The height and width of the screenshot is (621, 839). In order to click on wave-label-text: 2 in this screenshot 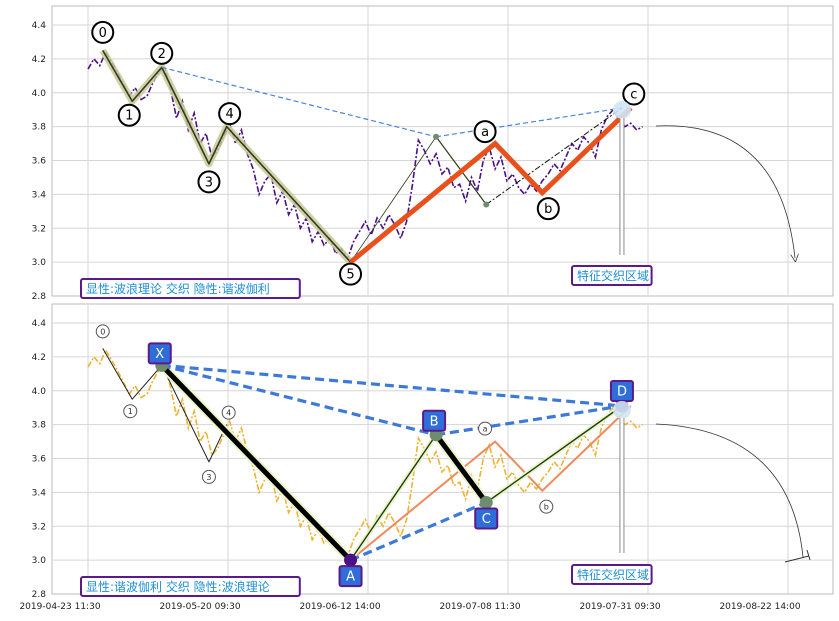, I will do `click(162, 54)`.